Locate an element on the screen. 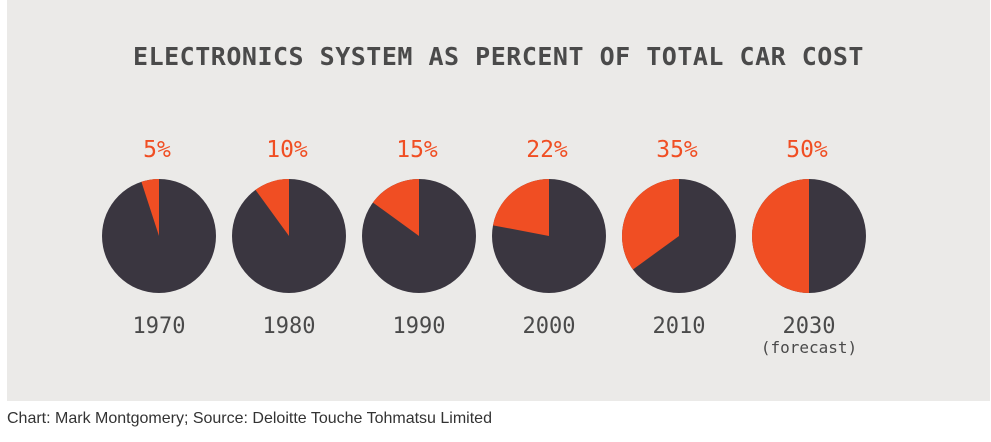 The image size is (991, 442). pie-value-label: 50% is located at coordinates (807, 150).